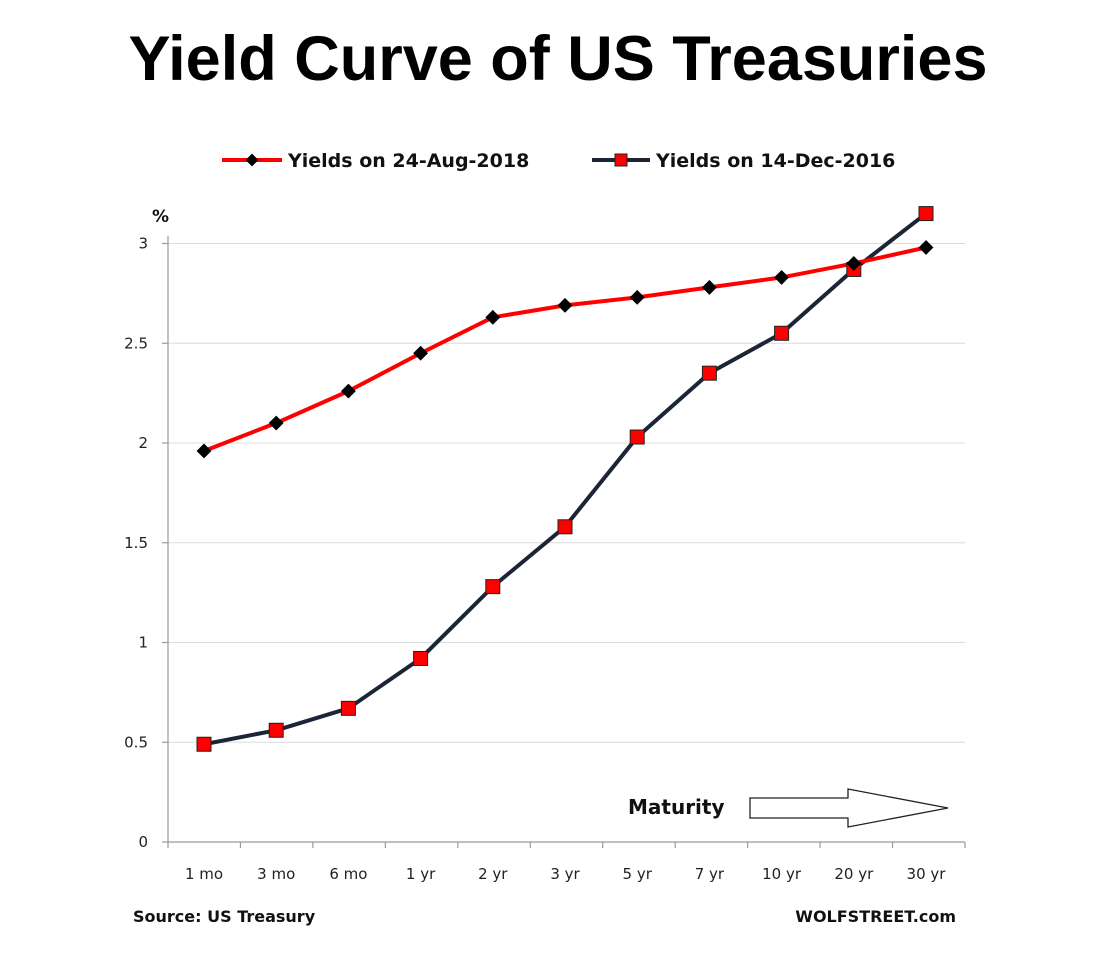 The image size is (1116, 962). I want to click on maturity-arrow-icon, so click(849, 808).